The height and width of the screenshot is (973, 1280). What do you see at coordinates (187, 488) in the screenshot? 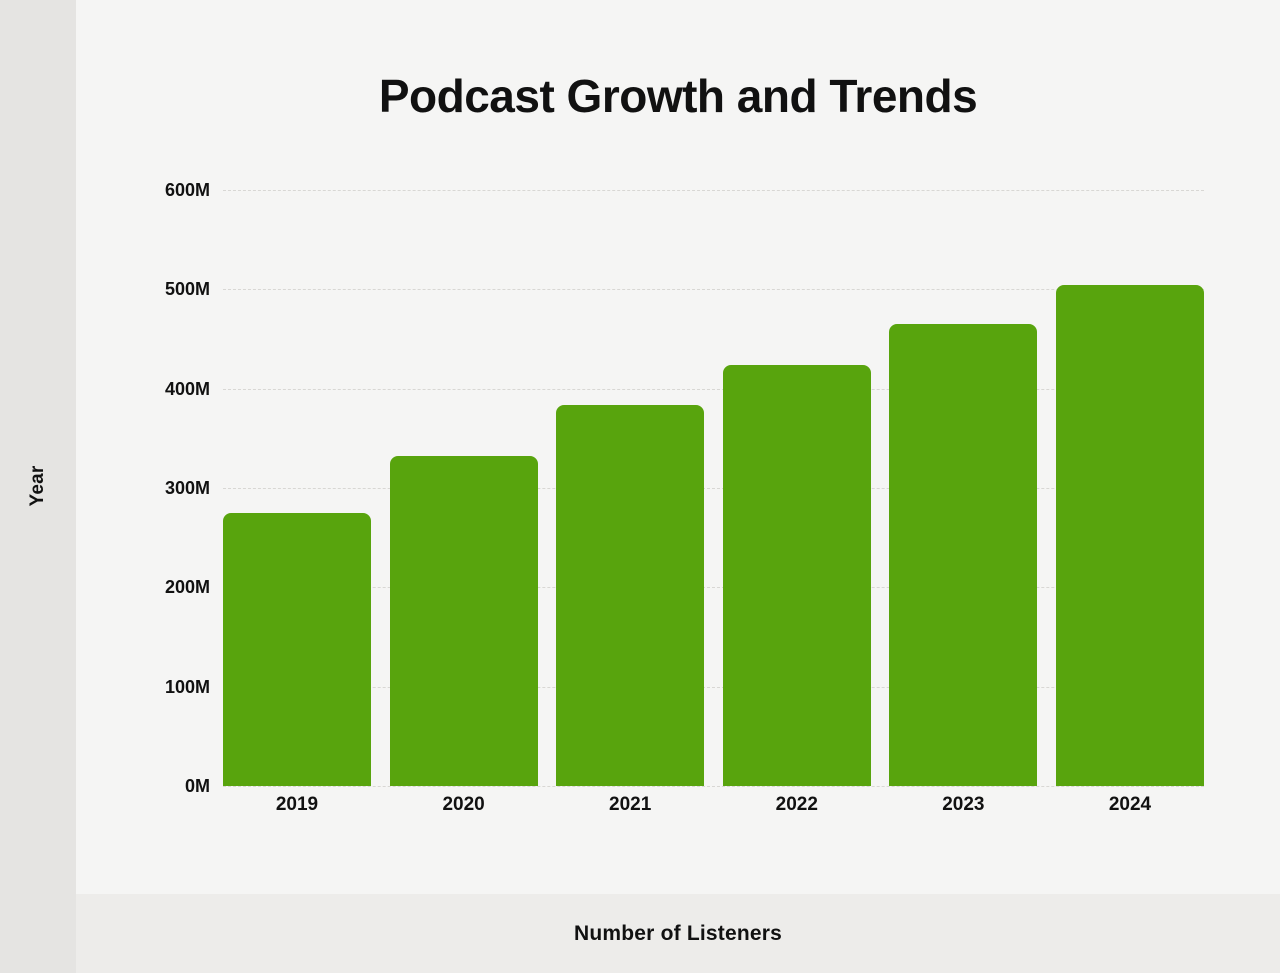
I see `ytick-label-300M: 300M` at bounding box center [187, 488].